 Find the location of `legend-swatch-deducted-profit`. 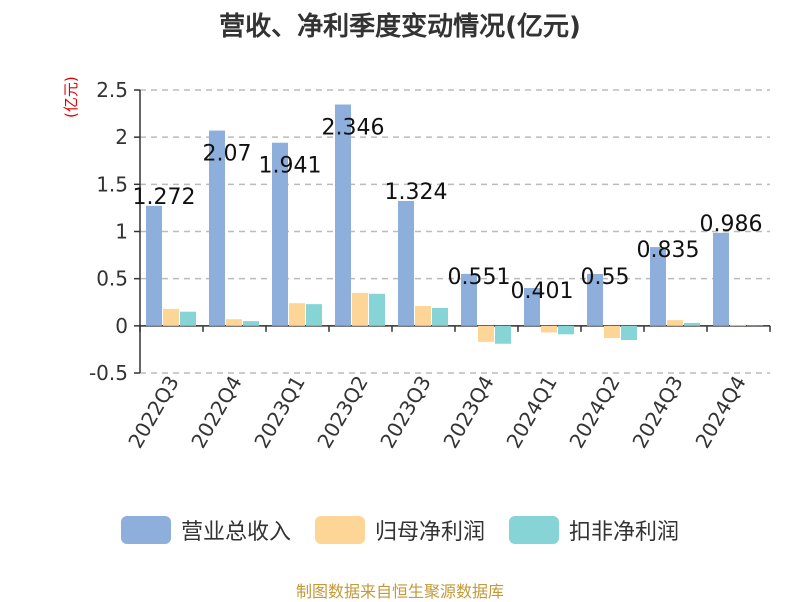

legend-swatch-deducted-profit is located at coordinates (534, 530).